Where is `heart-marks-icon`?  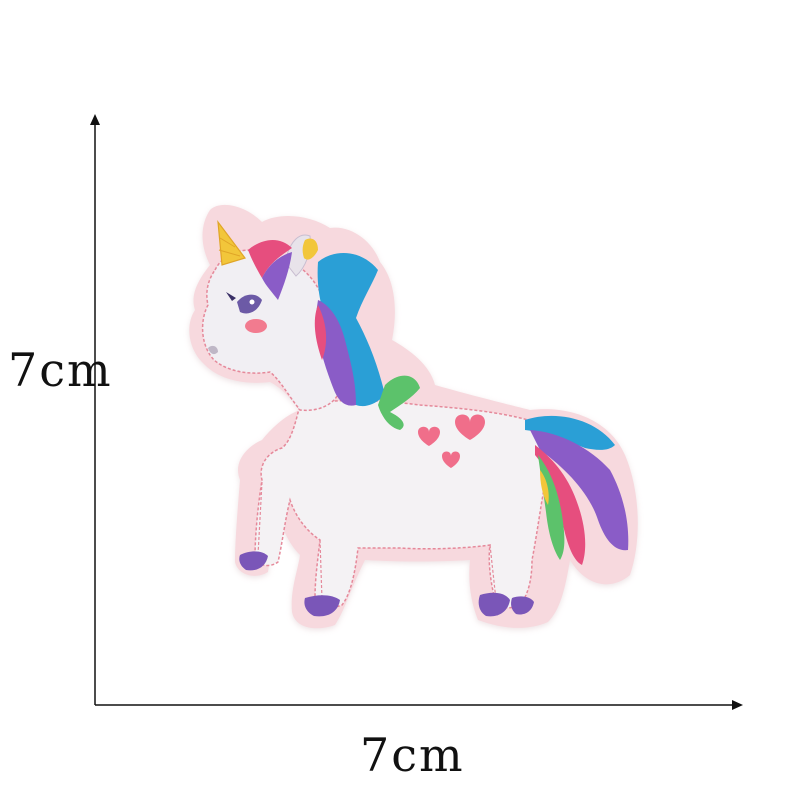 heart-marks-icon is located at coordinates (451, 441).